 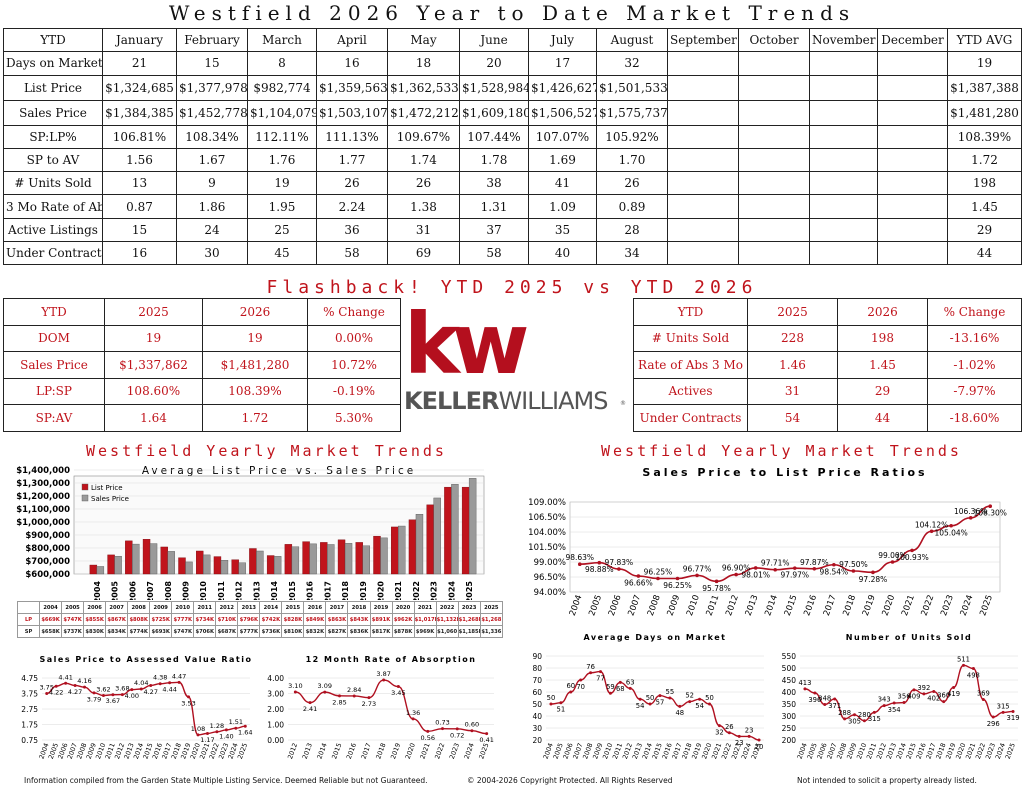 What do you see at coordinates (882, 391) in the screenshot?
I see `table-cell: 29` at bounding box center [882, 391].